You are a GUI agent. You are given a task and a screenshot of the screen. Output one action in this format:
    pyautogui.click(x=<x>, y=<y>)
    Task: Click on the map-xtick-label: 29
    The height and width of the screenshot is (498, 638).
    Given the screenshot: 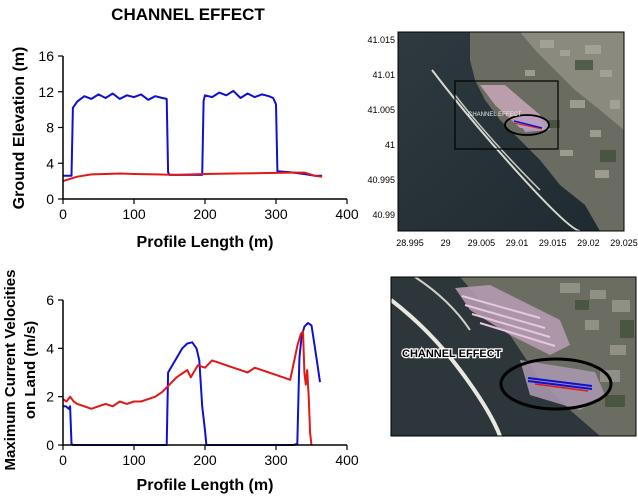 What is the action you would take?
    pyautogui.click(x=446, y=243)
    